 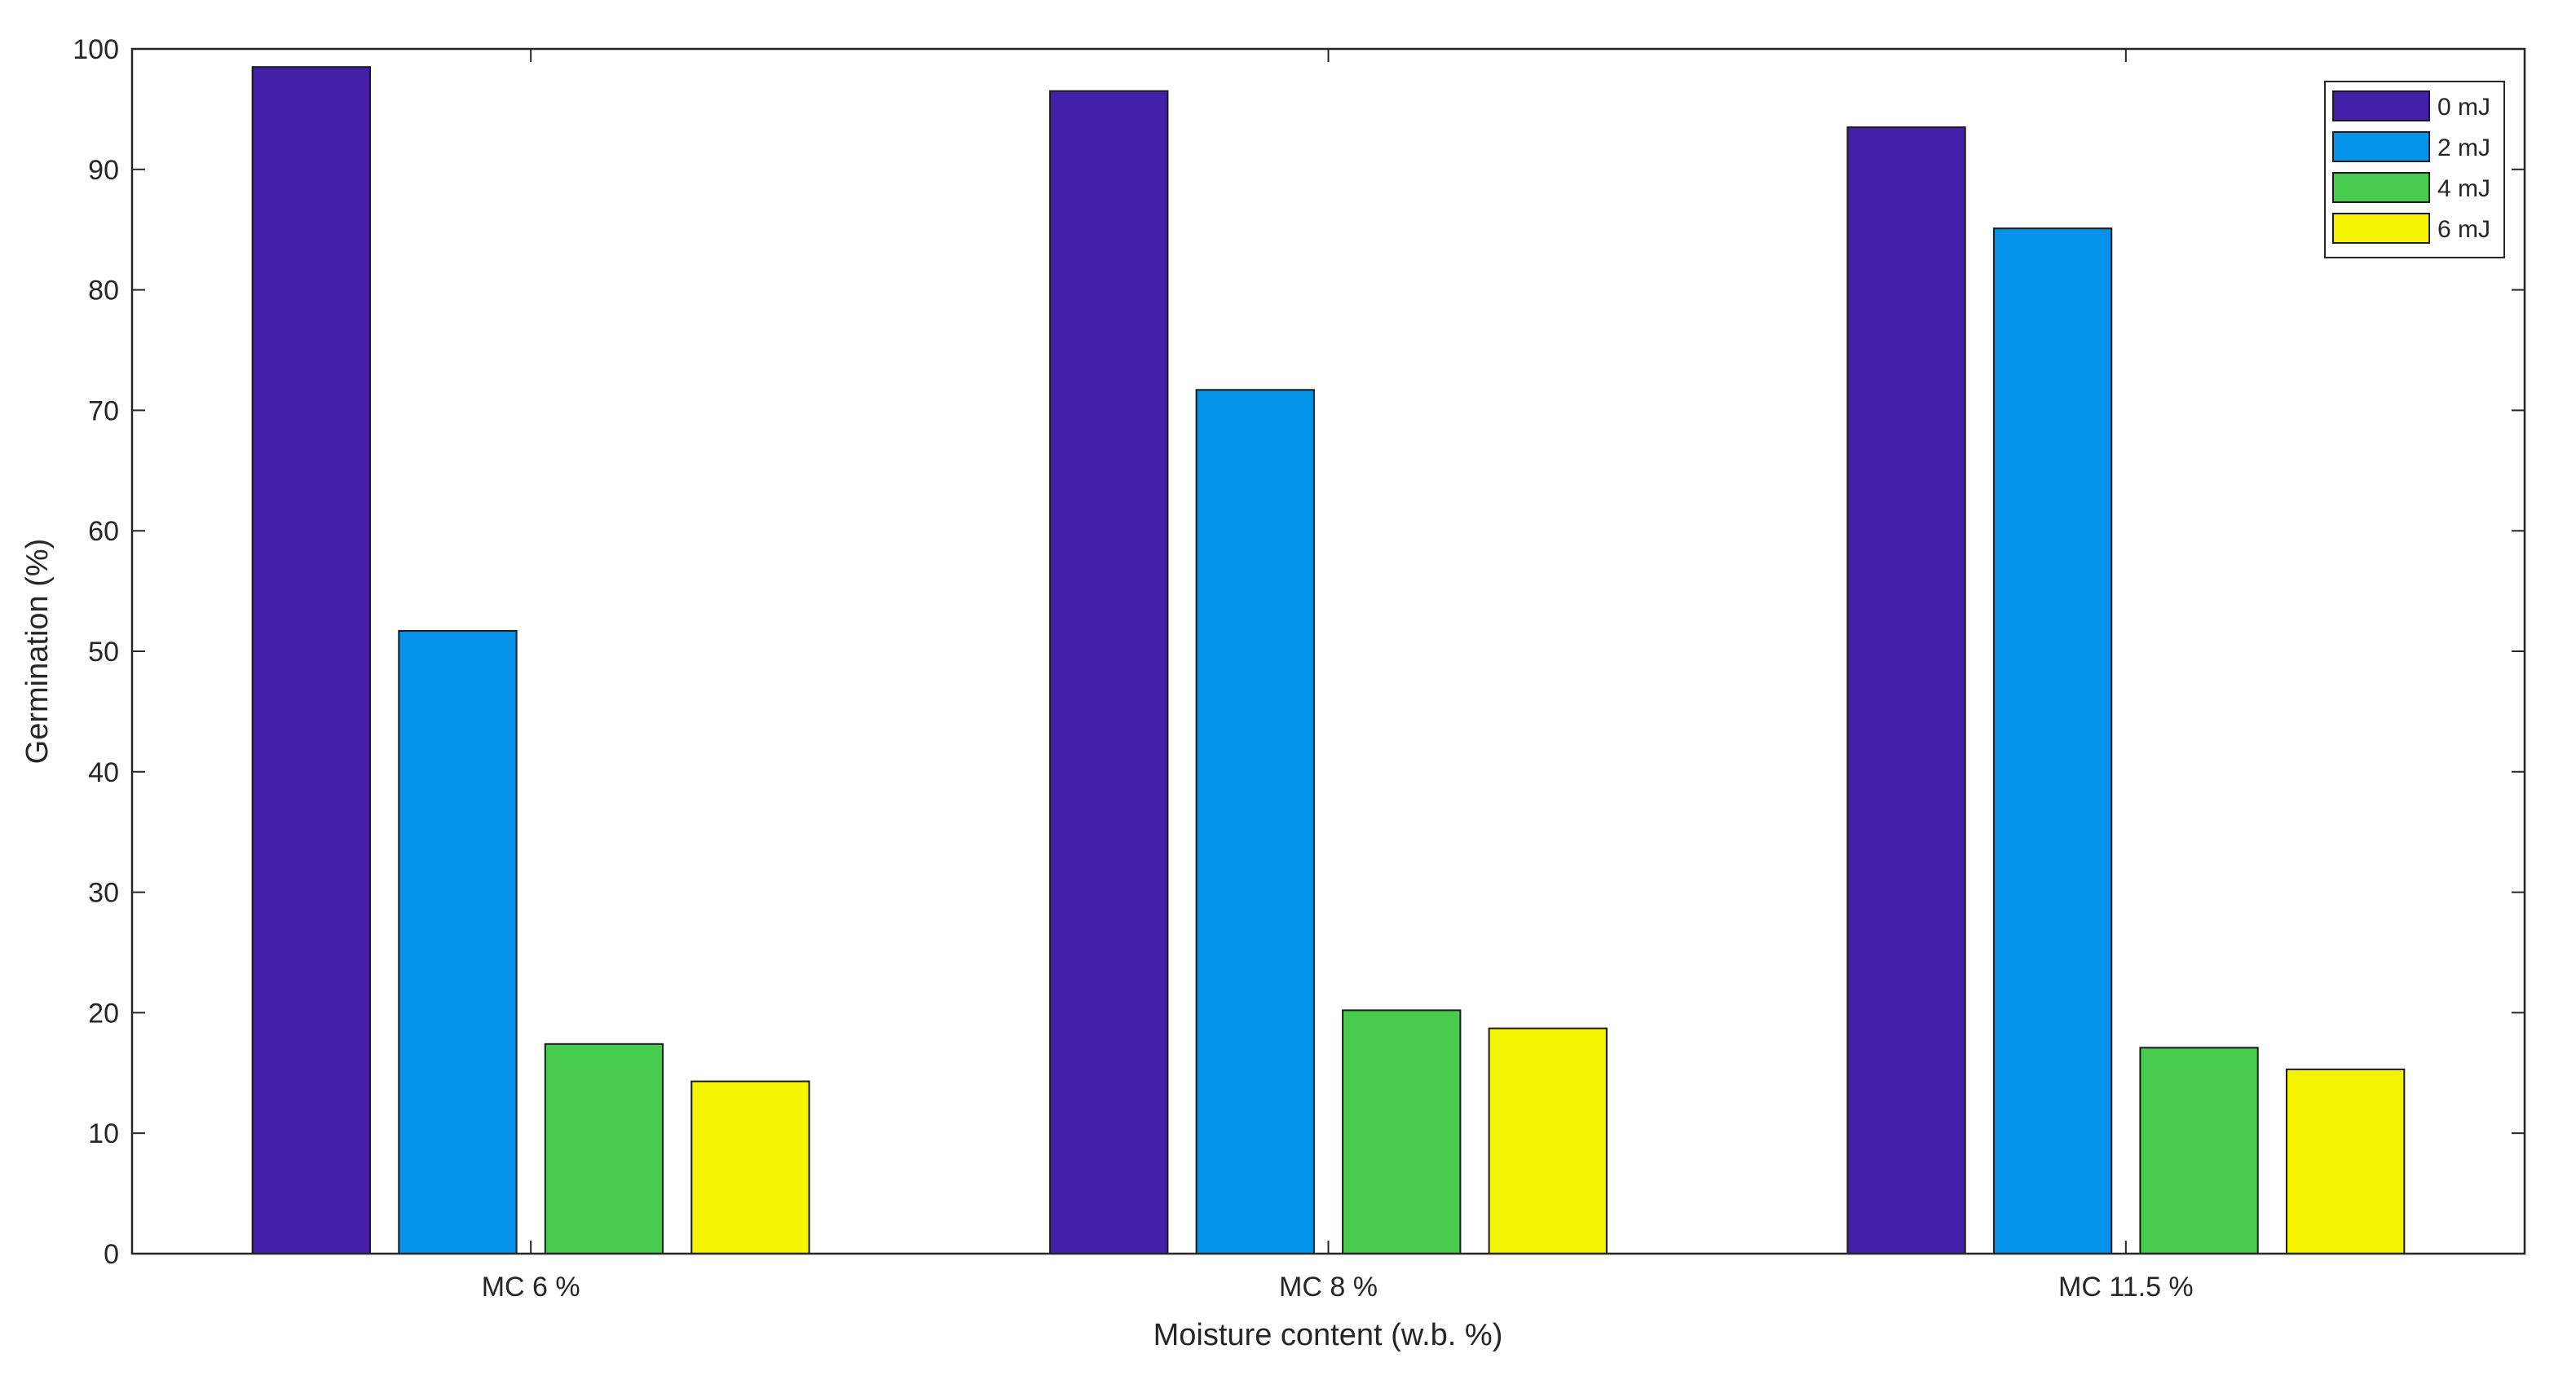 What do you see at coordinates (103, 170) in the screenshot?
I see `y-tick-label: 90` at bounding box center [103, 170].